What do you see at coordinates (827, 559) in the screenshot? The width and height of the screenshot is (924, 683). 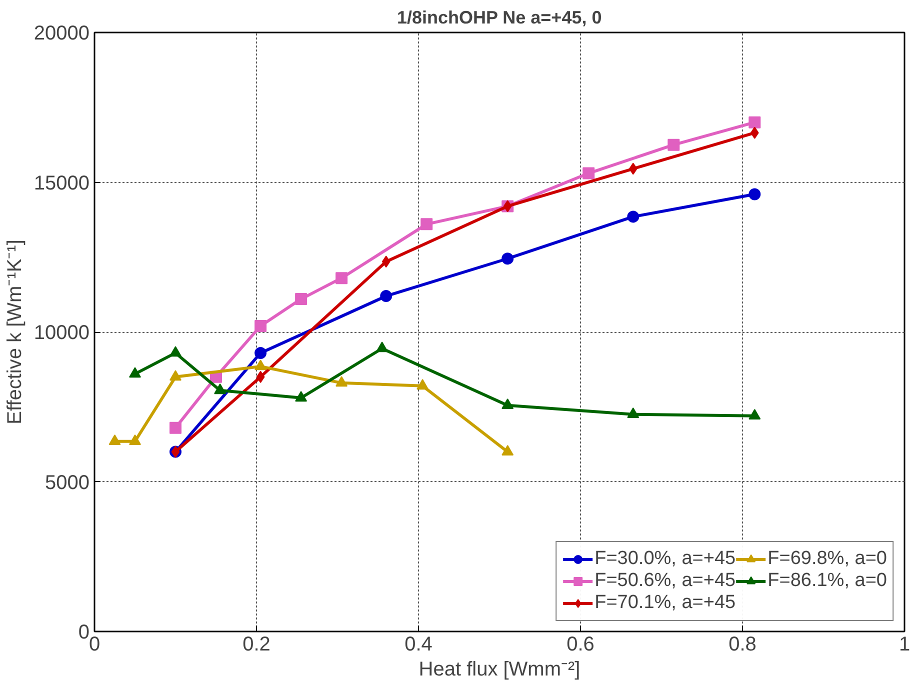 I see `legend-label: F=69.8%, a=0` at bounding box center [827, 559].